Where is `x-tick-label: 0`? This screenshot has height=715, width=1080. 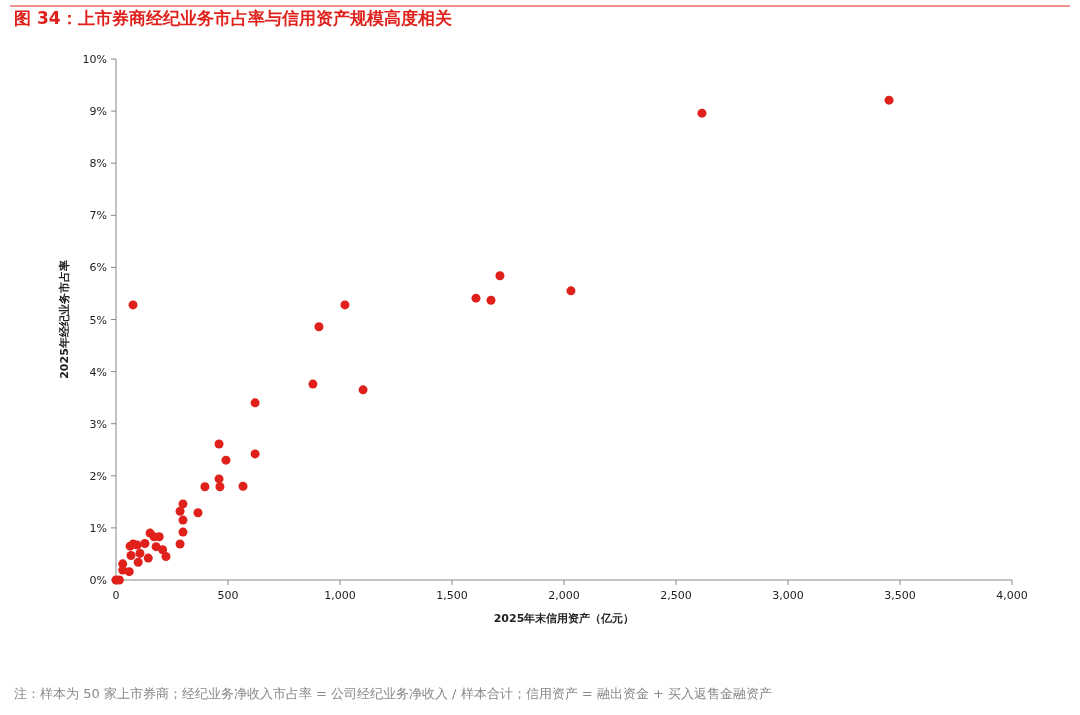
x-tick-label: 0 is located at coordinates (116, 595).